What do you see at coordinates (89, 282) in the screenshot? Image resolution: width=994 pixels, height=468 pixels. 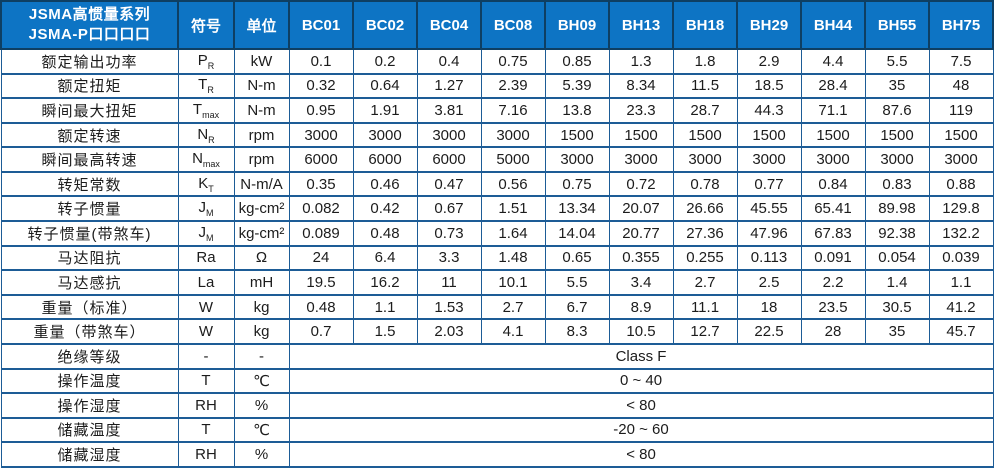 I see `row-label: 马达感抗` at bounding box center [89, 282].